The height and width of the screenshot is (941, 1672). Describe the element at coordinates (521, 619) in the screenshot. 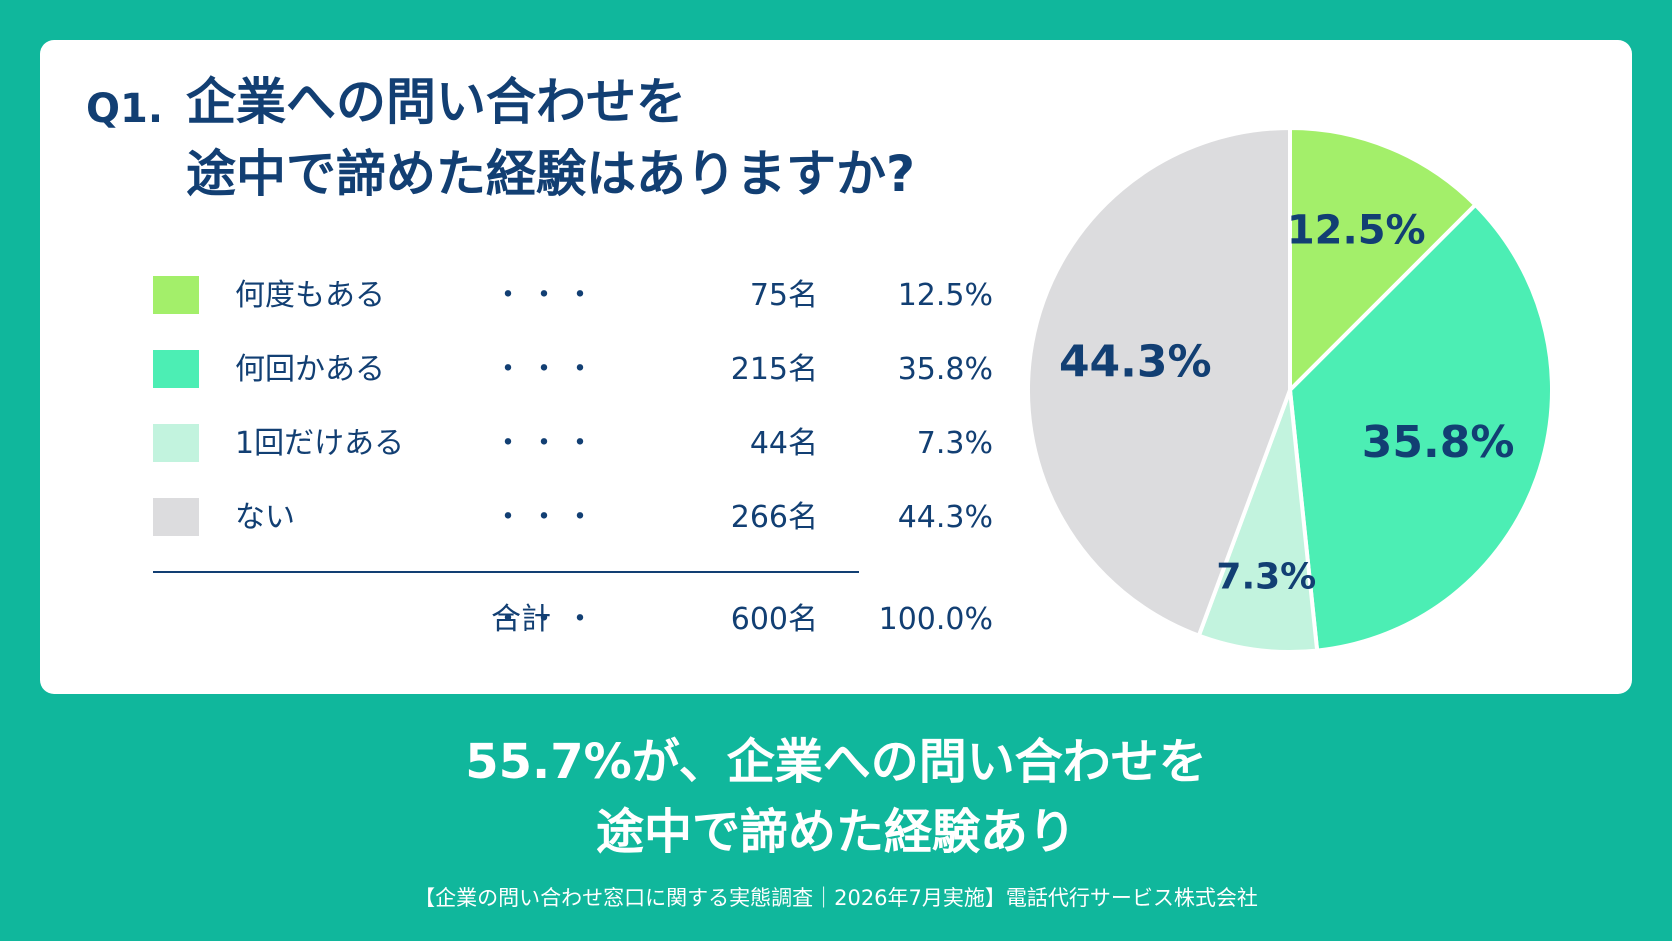

I see `total-label: 合計` at that location.